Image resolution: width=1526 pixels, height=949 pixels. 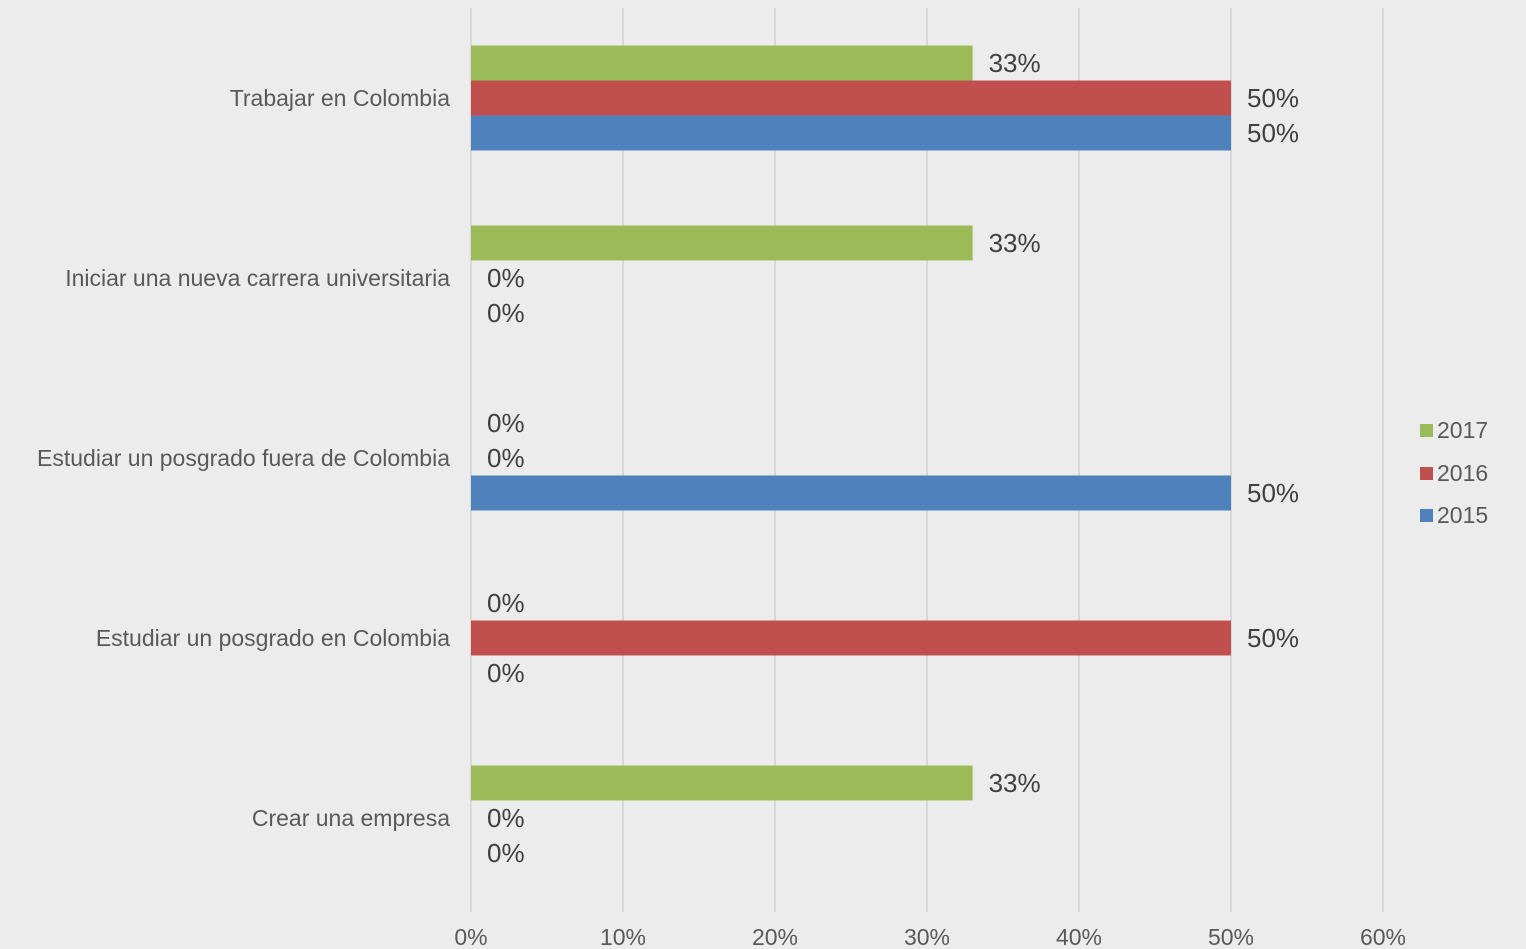 I want to click on x-tick-label: 10%, so click(x=623, y=936).